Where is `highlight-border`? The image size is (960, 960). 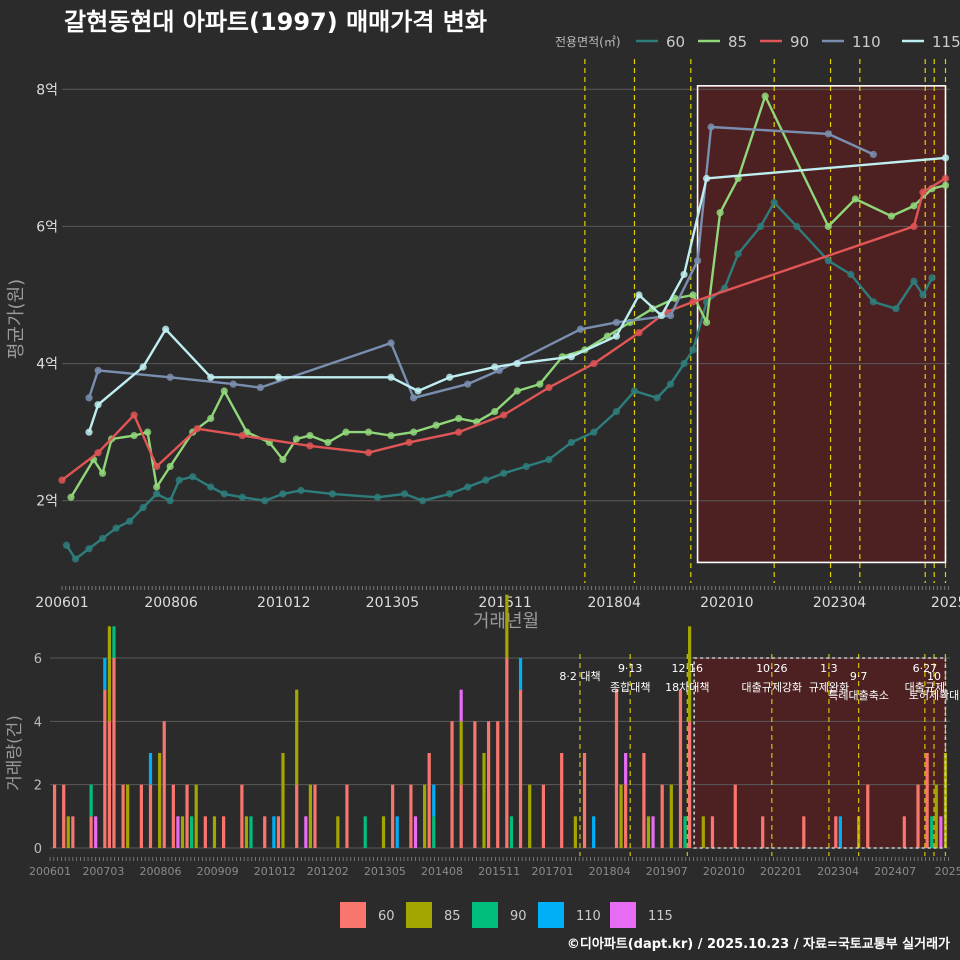 highlight-border is located at coordinates (821, 324).